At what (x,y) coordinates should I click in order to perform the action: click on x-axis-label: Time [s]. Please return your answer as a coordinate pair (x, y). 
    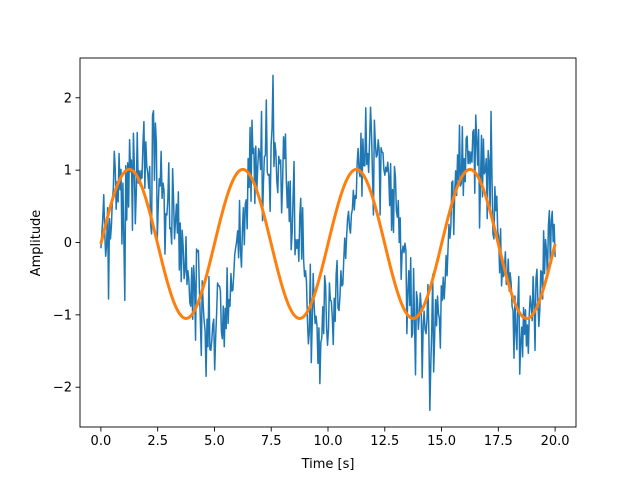
    Looking at the image, I should click on (328, 464).